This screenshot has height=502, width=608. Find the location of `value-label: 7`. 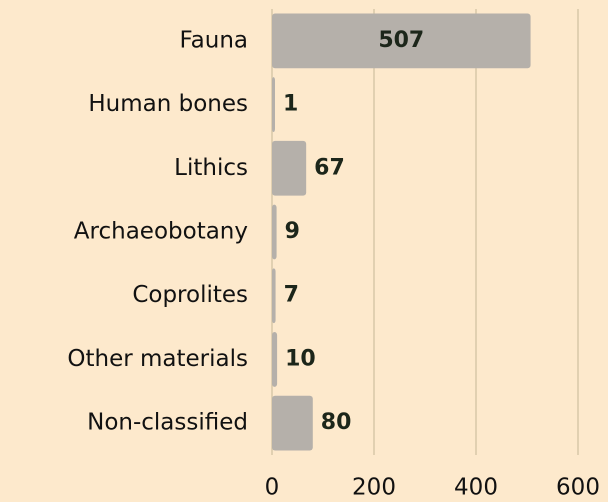

value-label: 7 is located at coordinates (291, 295).